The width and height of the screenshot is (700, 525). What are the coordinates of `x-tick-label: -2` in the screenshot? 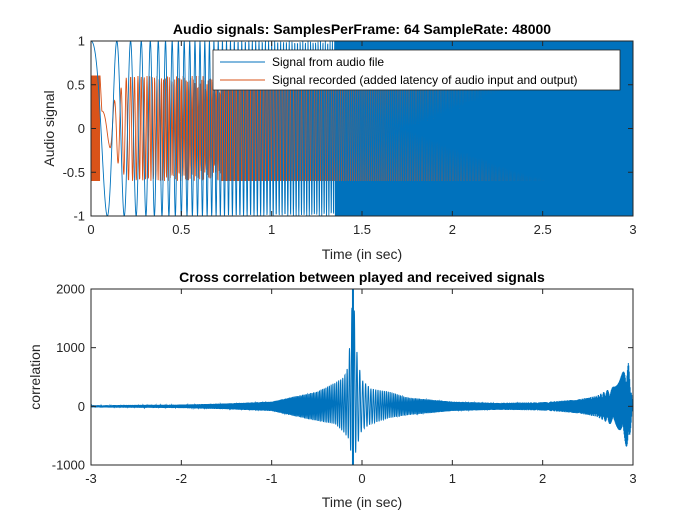 It's located at (182, 478).